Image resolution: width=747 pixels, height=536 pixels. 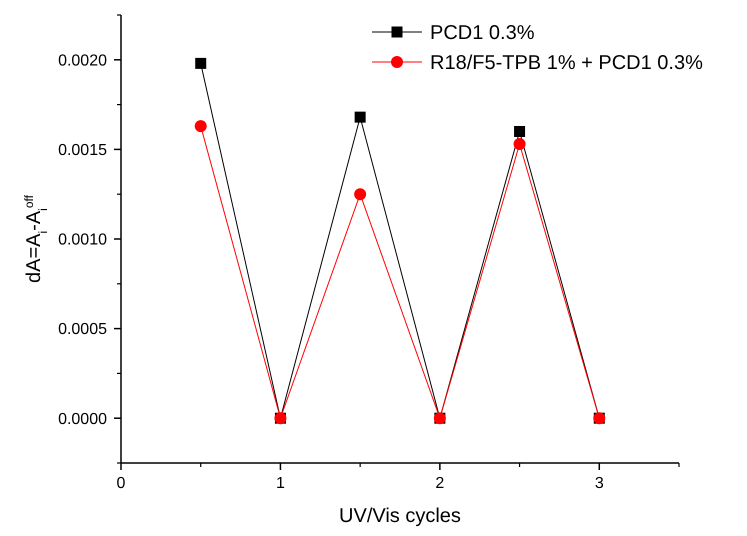 I want to click on y-tick-label: 0.0015, so click(x=83, y=150).